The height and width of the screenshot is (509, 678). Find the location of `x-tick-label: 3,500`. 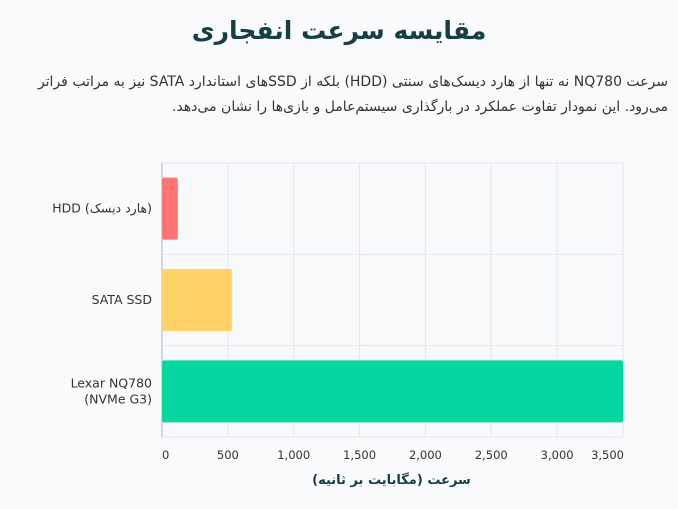

x-tick-label: 3,500 is located at coordinates (607, 455).